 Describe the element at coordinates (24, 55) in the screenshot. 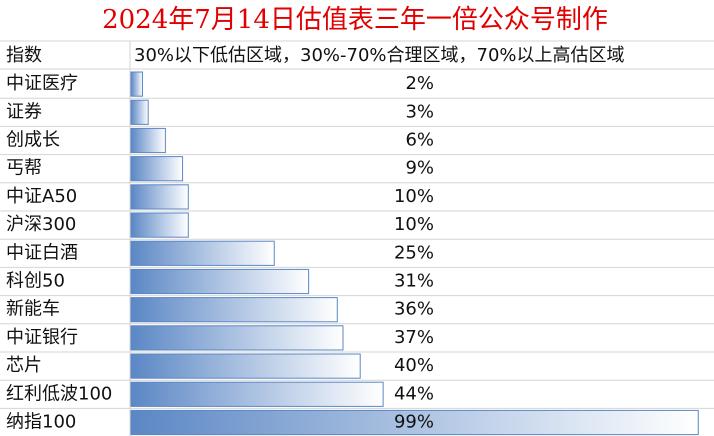

I see `column-header: 指数` at that location.